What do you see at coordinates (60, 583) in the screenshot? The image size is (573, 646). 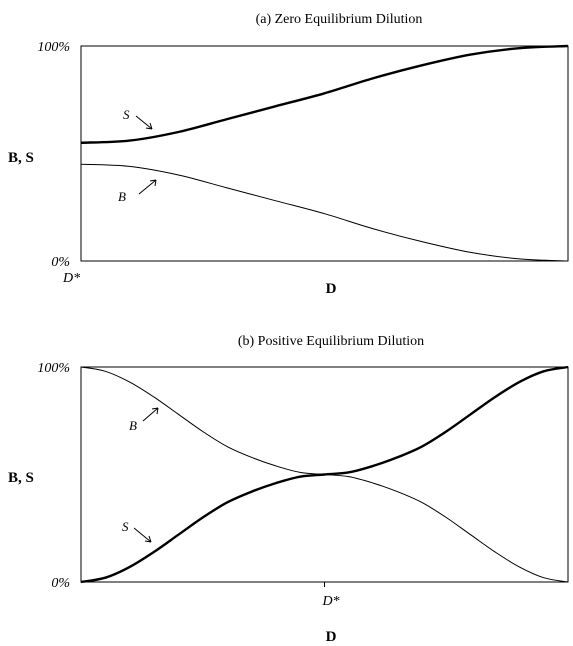 I see `panel-b-ytick-0: 0%` at bounding box center [60, 583].